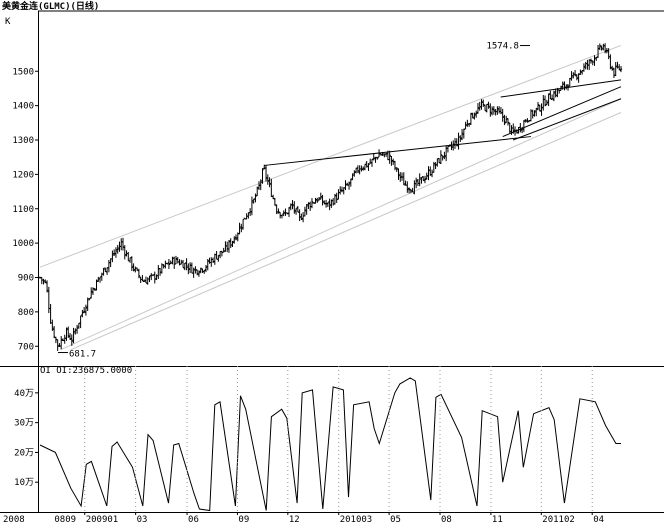  What do you see at coordinates (86, 371) in the screenshot?
I see `oi-panel-title: OI OI:236875.0000` at bounding box center [86, 371].